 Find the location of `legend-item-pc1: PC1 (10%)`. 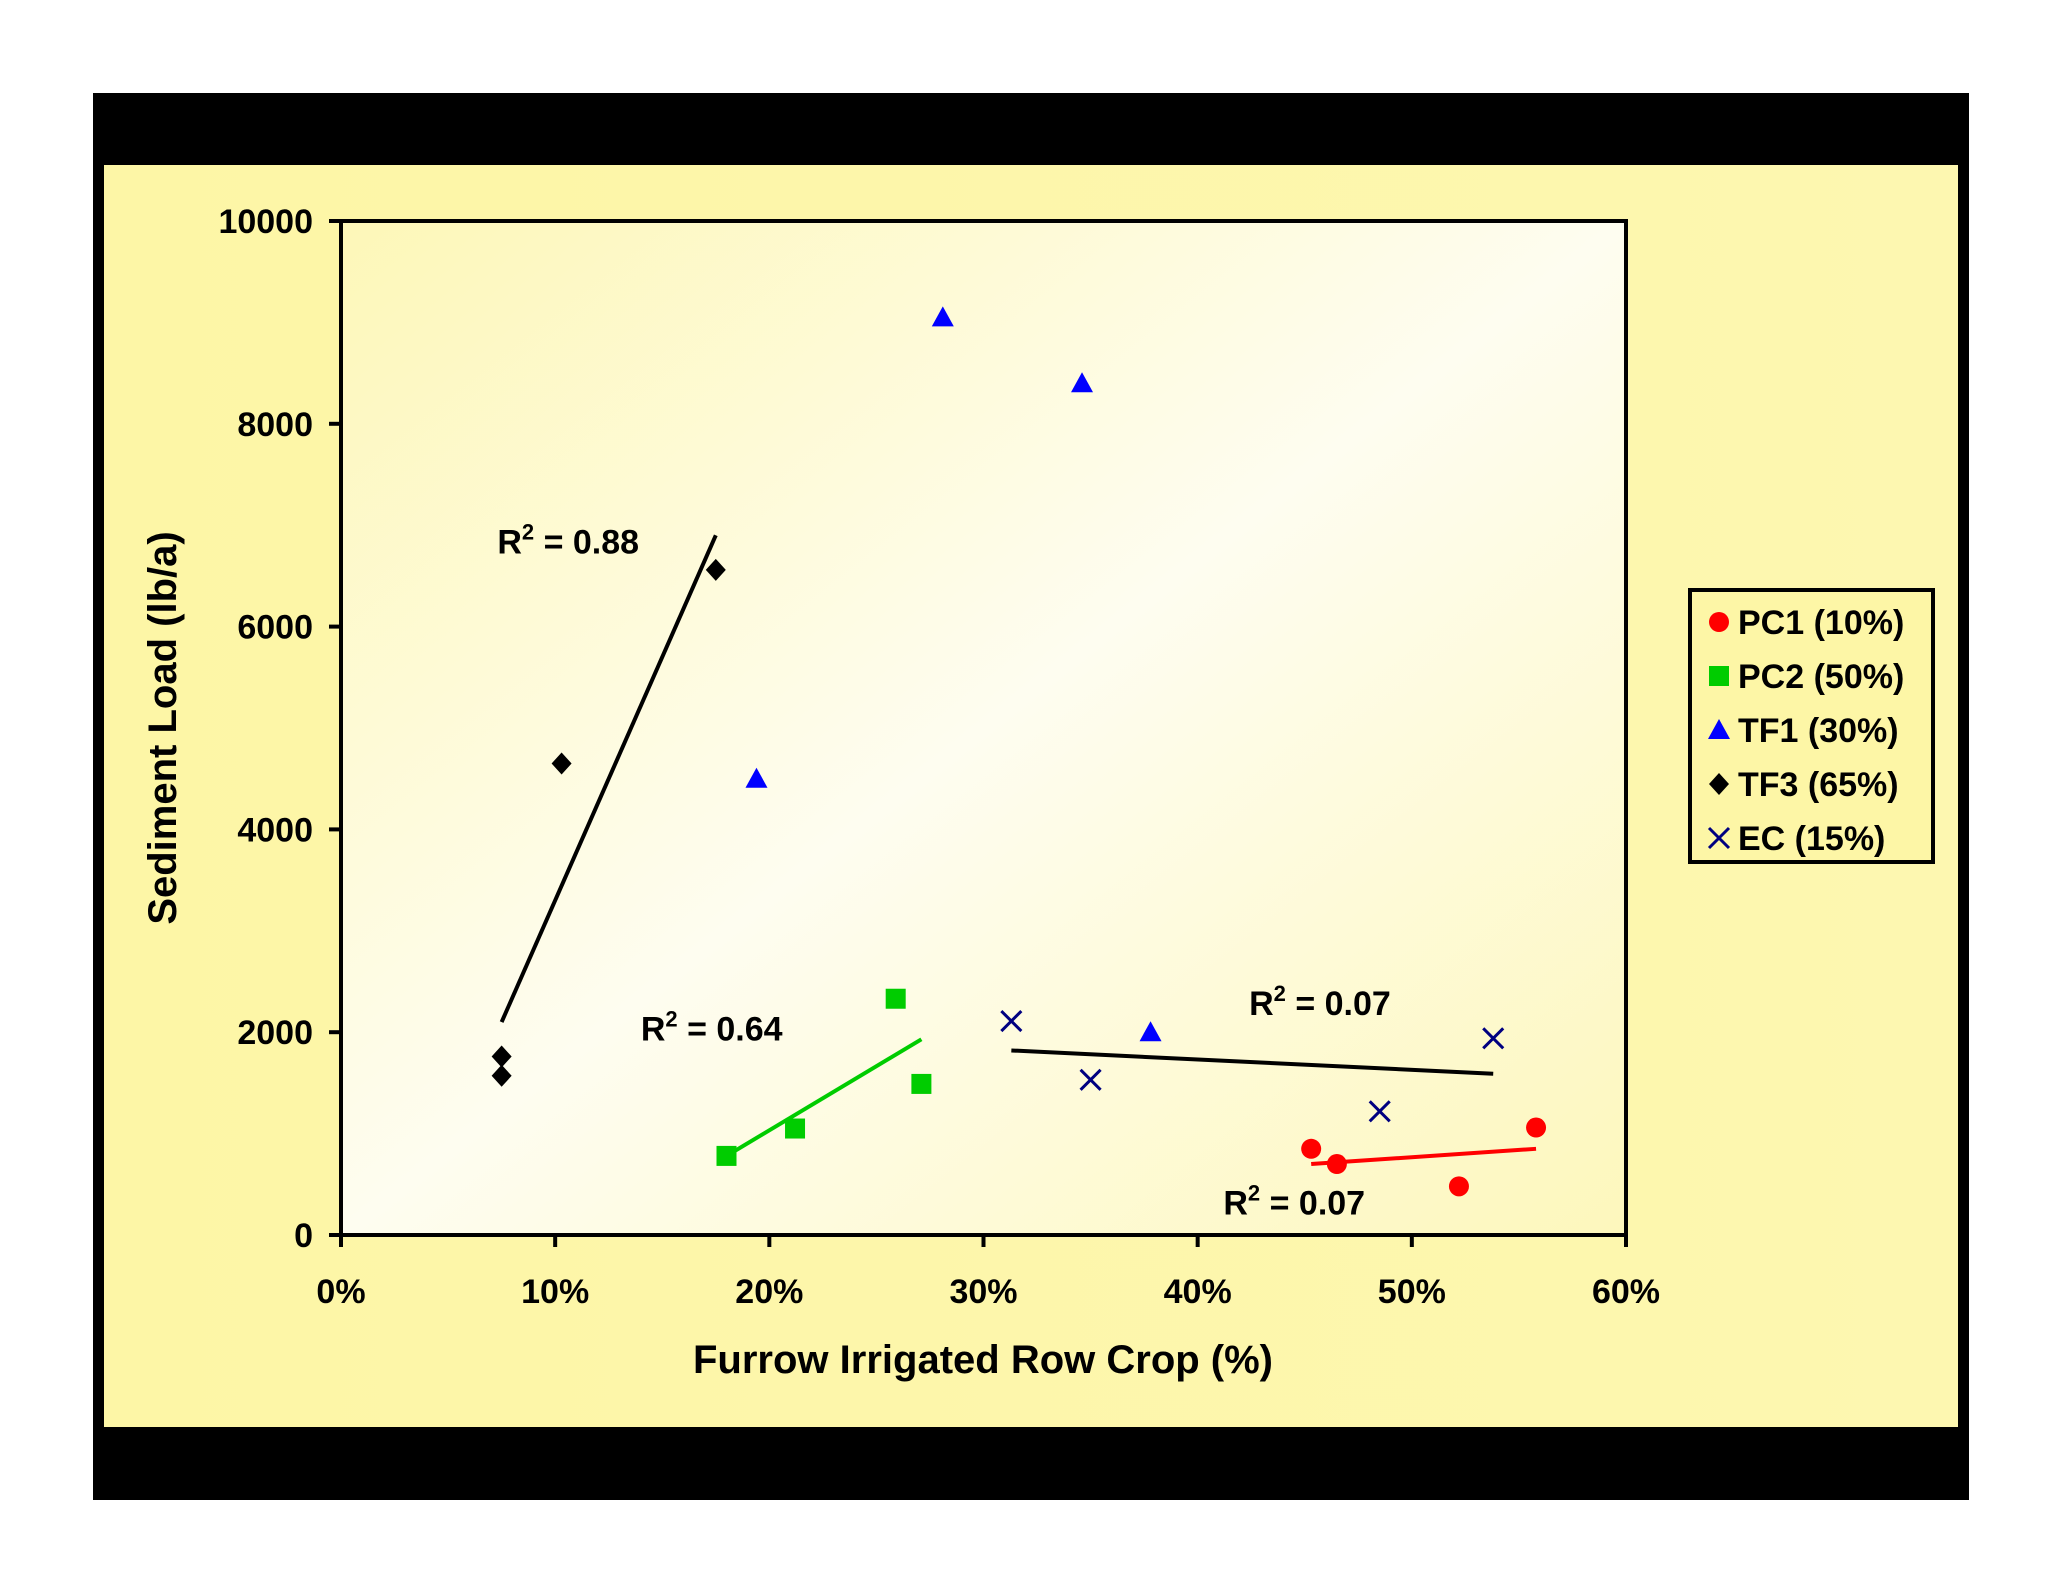

legend-item-pc1: PC1 (10%) is located at coordinates (1806, 623).